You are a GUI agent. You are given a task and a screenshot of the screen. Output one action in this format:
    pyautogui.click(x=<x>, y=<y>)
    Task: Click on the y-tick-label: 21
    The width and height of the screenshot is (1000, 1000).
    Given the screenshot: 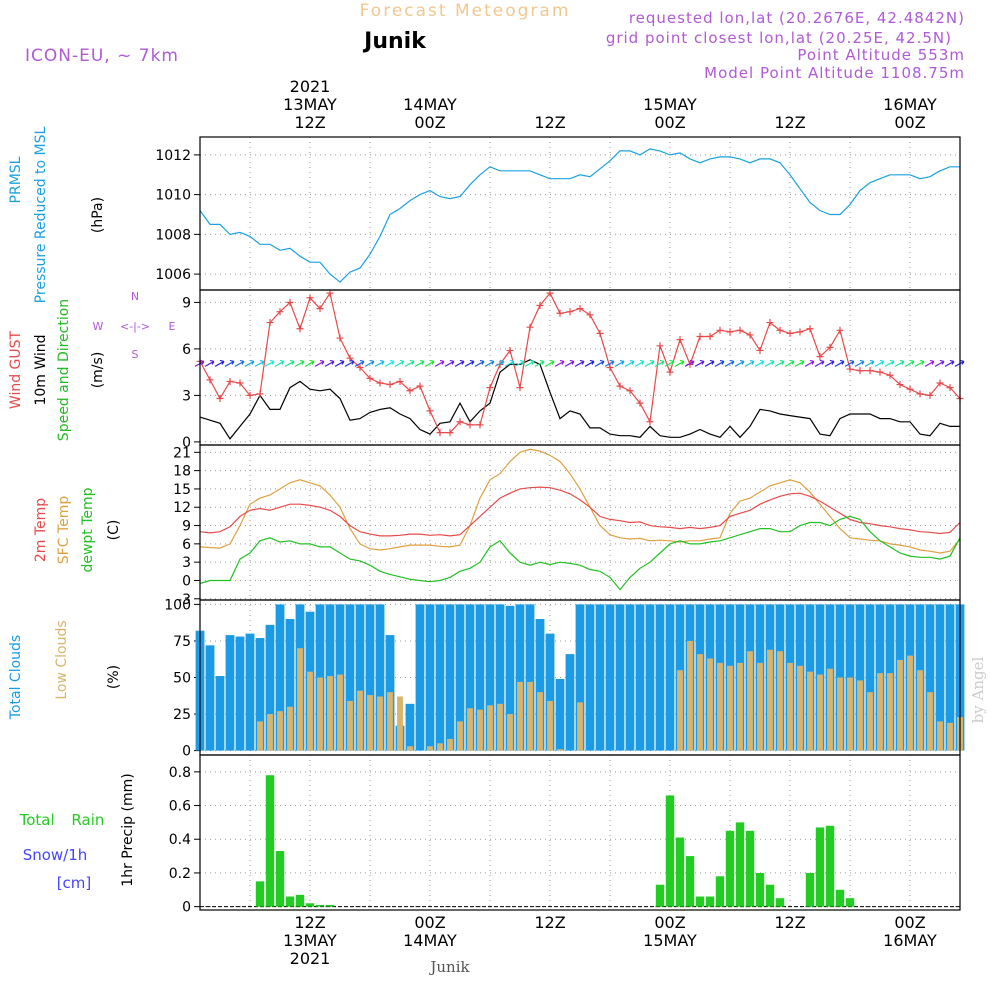 What is the action you would take?
    pyautogui.click(x=182, y=453)
    